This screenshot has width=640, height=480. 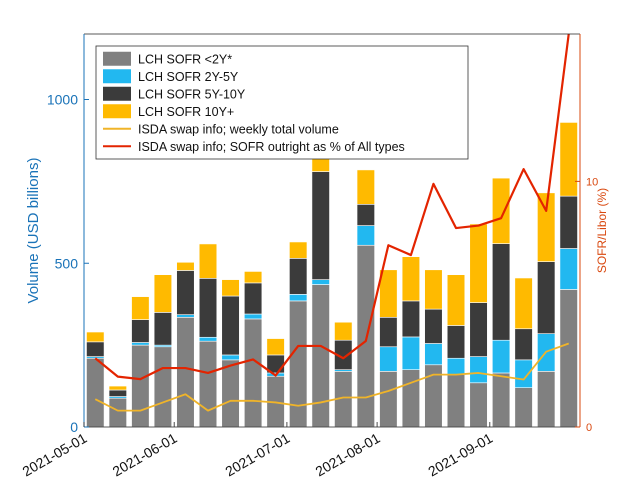 I want to click on x-tick-label: 2021-08-01, so click(x=348, y=455).